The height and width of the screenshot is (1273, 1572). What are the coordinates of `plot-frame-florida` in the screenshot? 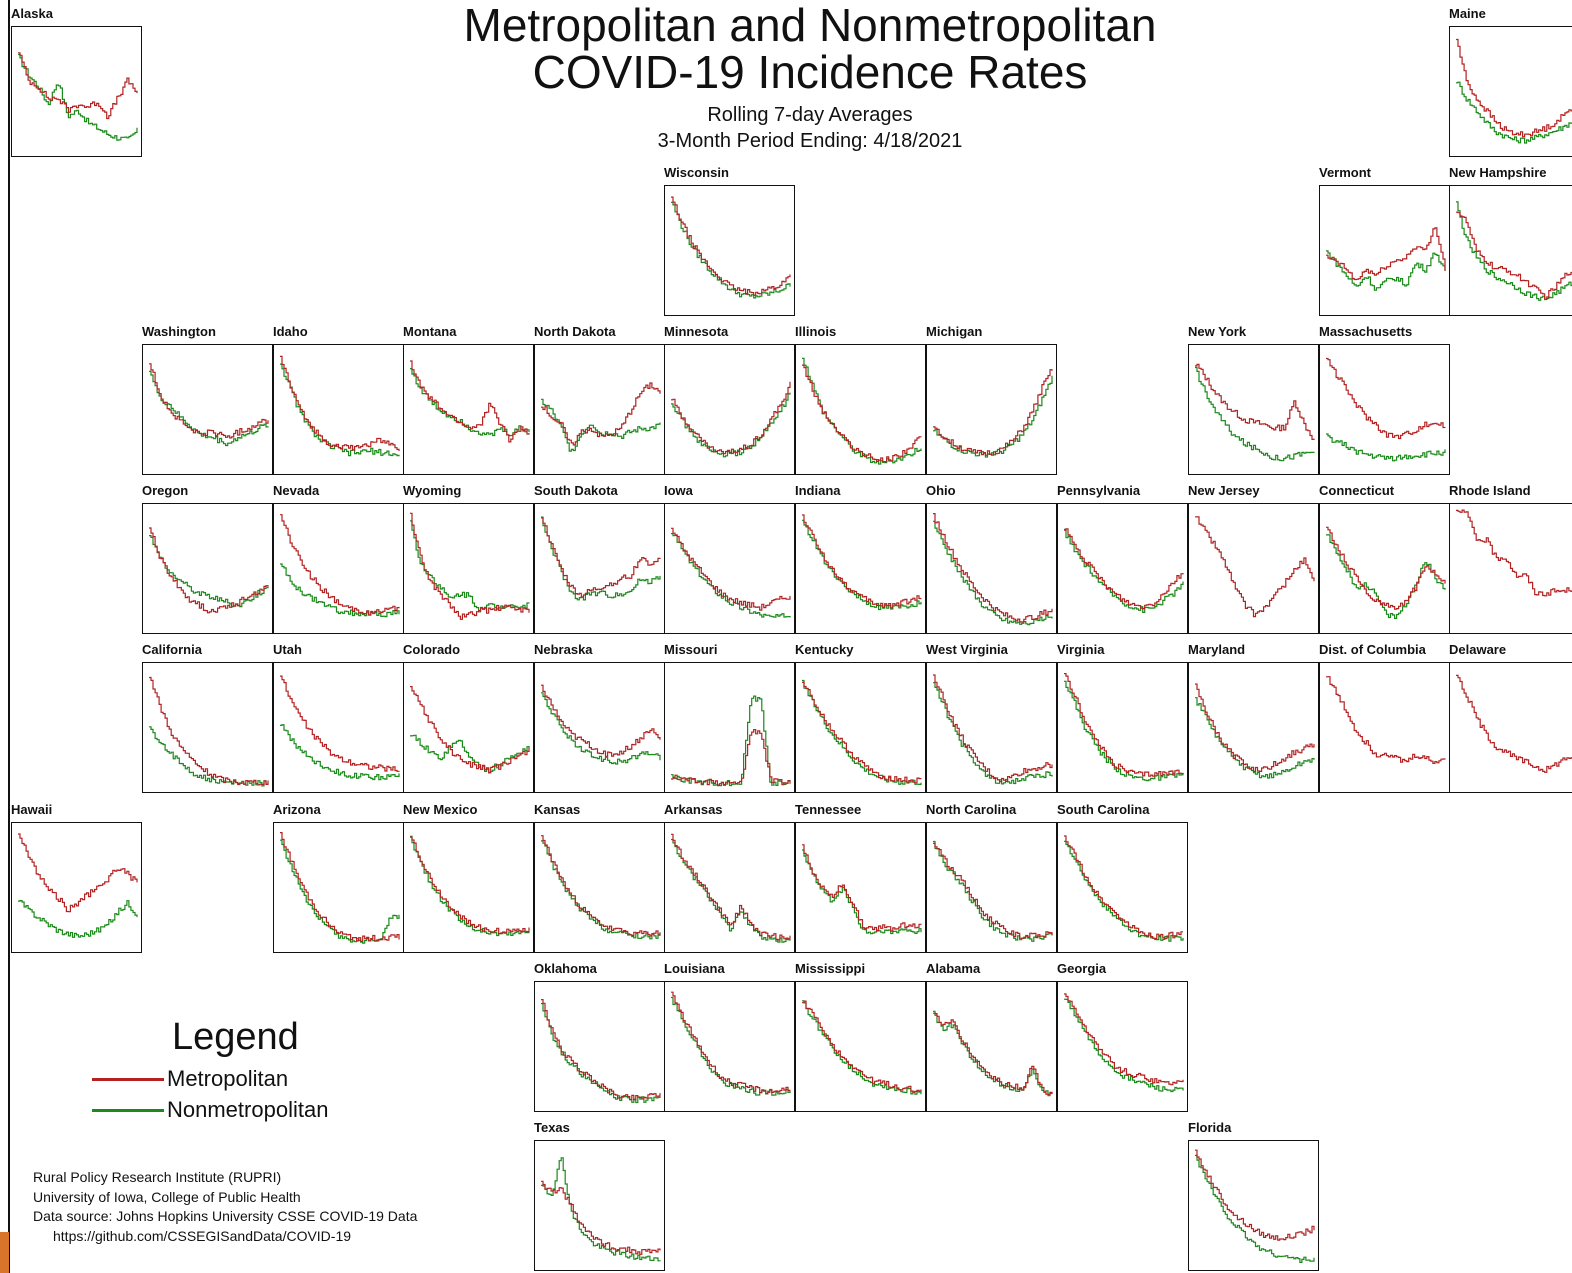 It's located at (1253, 1205).